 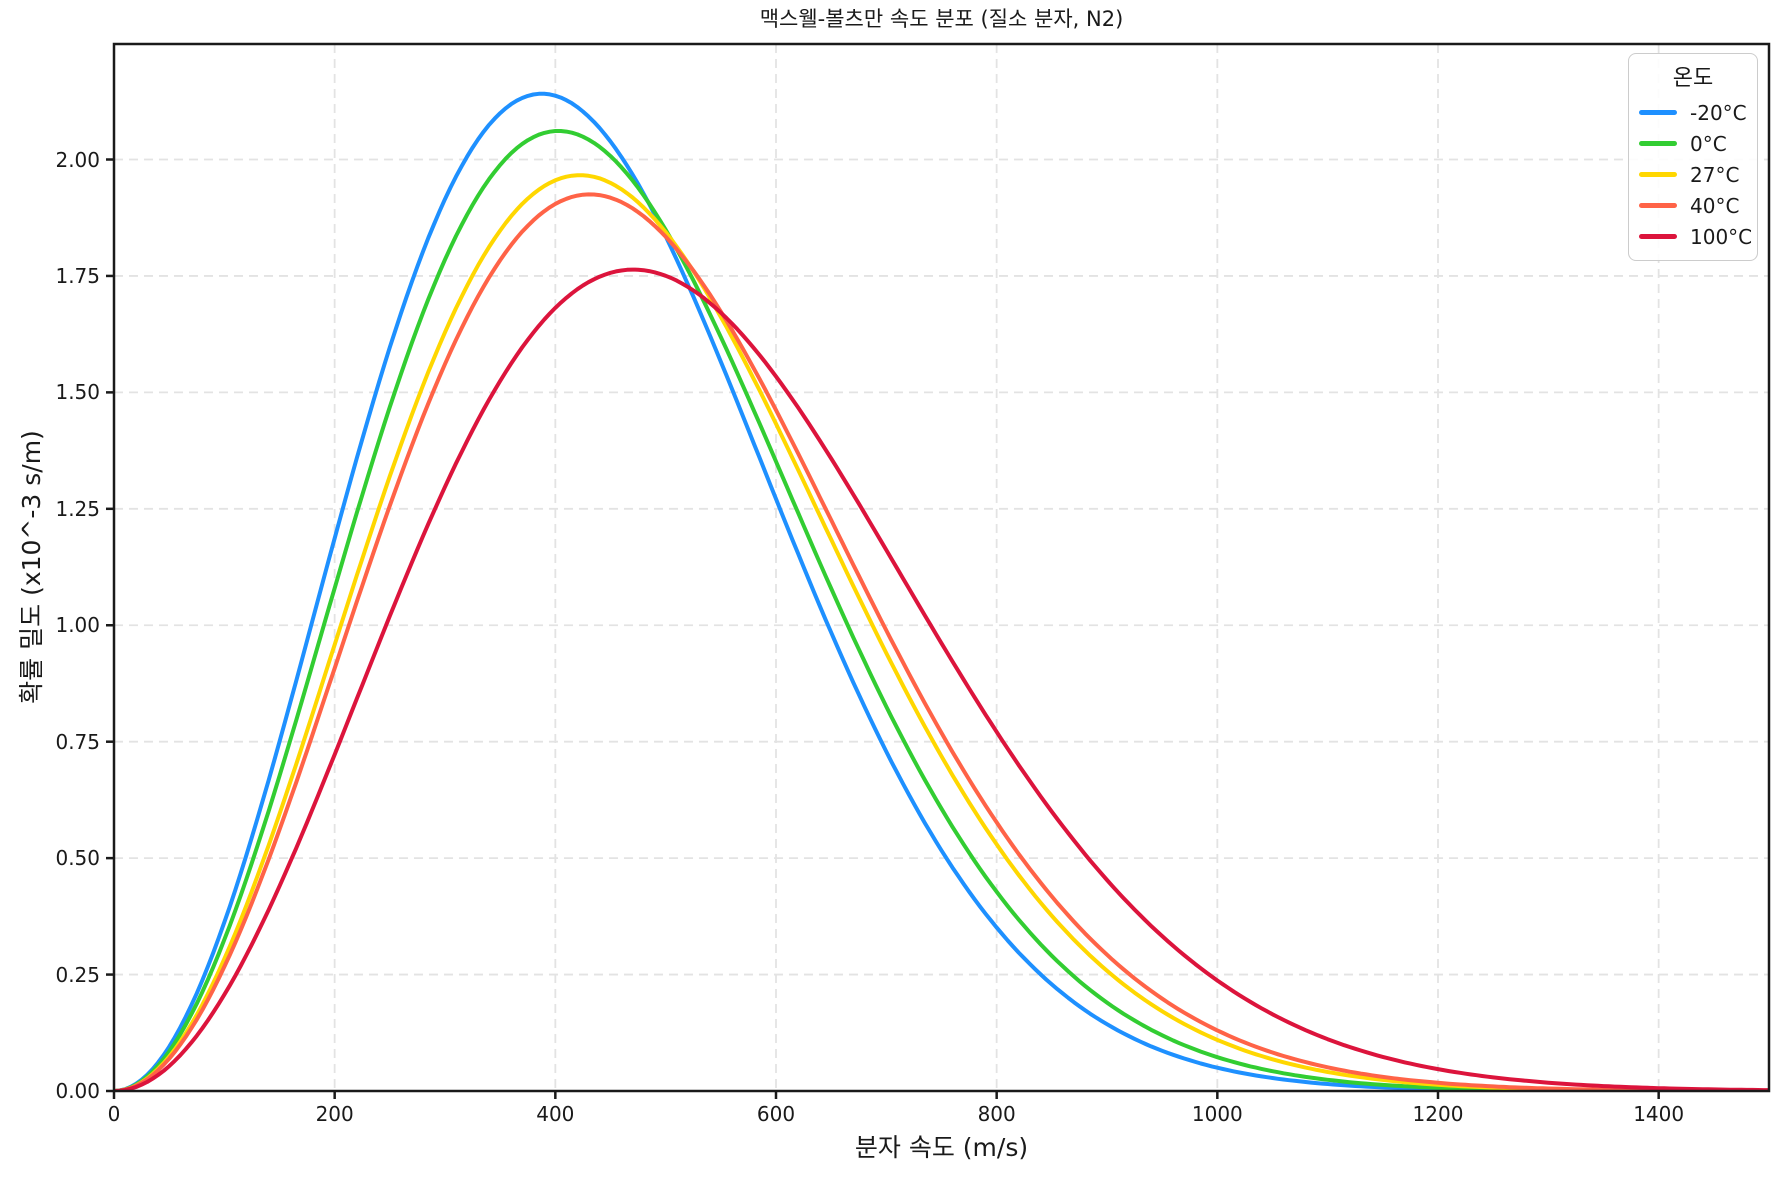 I want to click on legend: 온도 -20°C 0°C 27°C 40°C 100°C, so click(x=1693, y=157).